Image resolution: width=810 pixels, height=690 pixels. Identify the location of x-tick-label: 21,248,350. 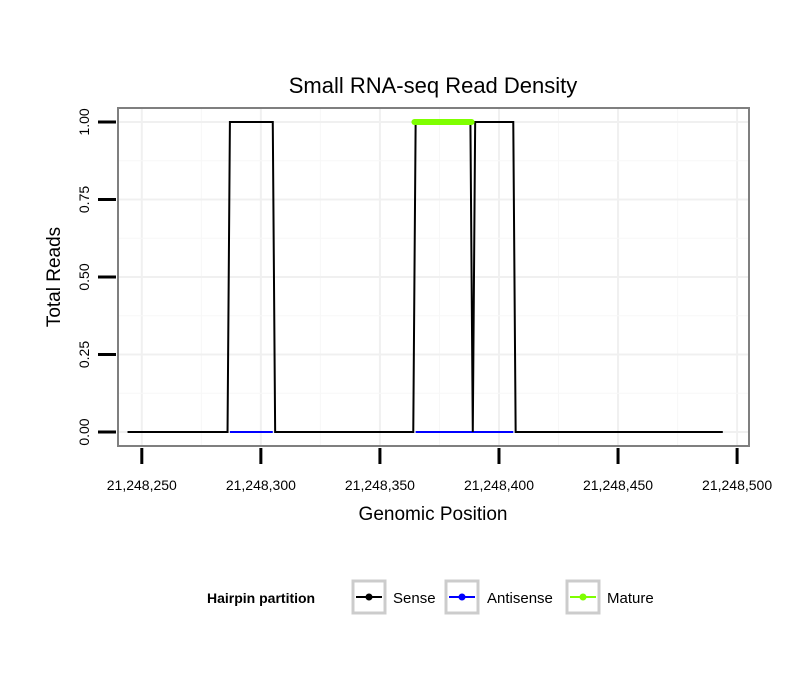
(380, 485).